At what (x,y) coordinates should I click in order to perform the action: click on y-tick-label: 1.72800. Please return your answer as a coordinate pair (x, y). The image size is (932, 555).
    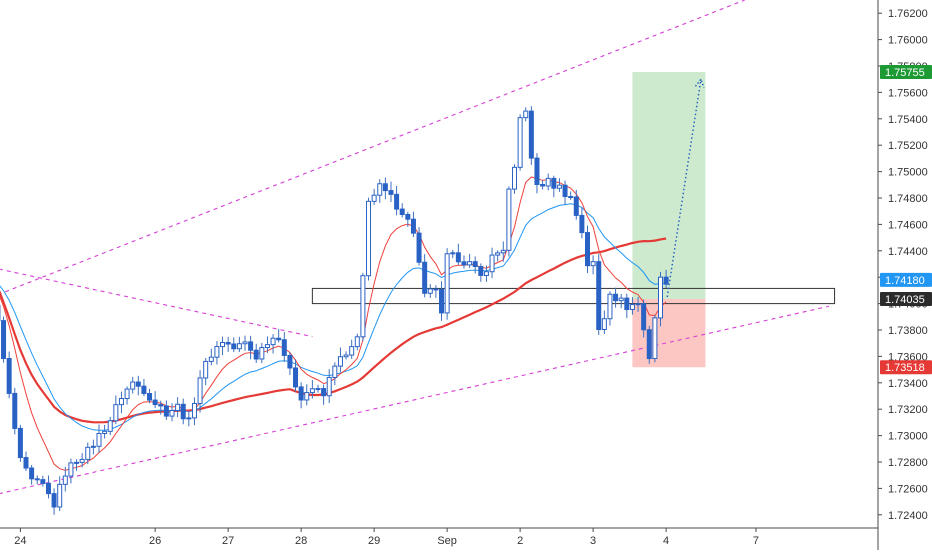
    Looking at the image, I should click on (908, 463).